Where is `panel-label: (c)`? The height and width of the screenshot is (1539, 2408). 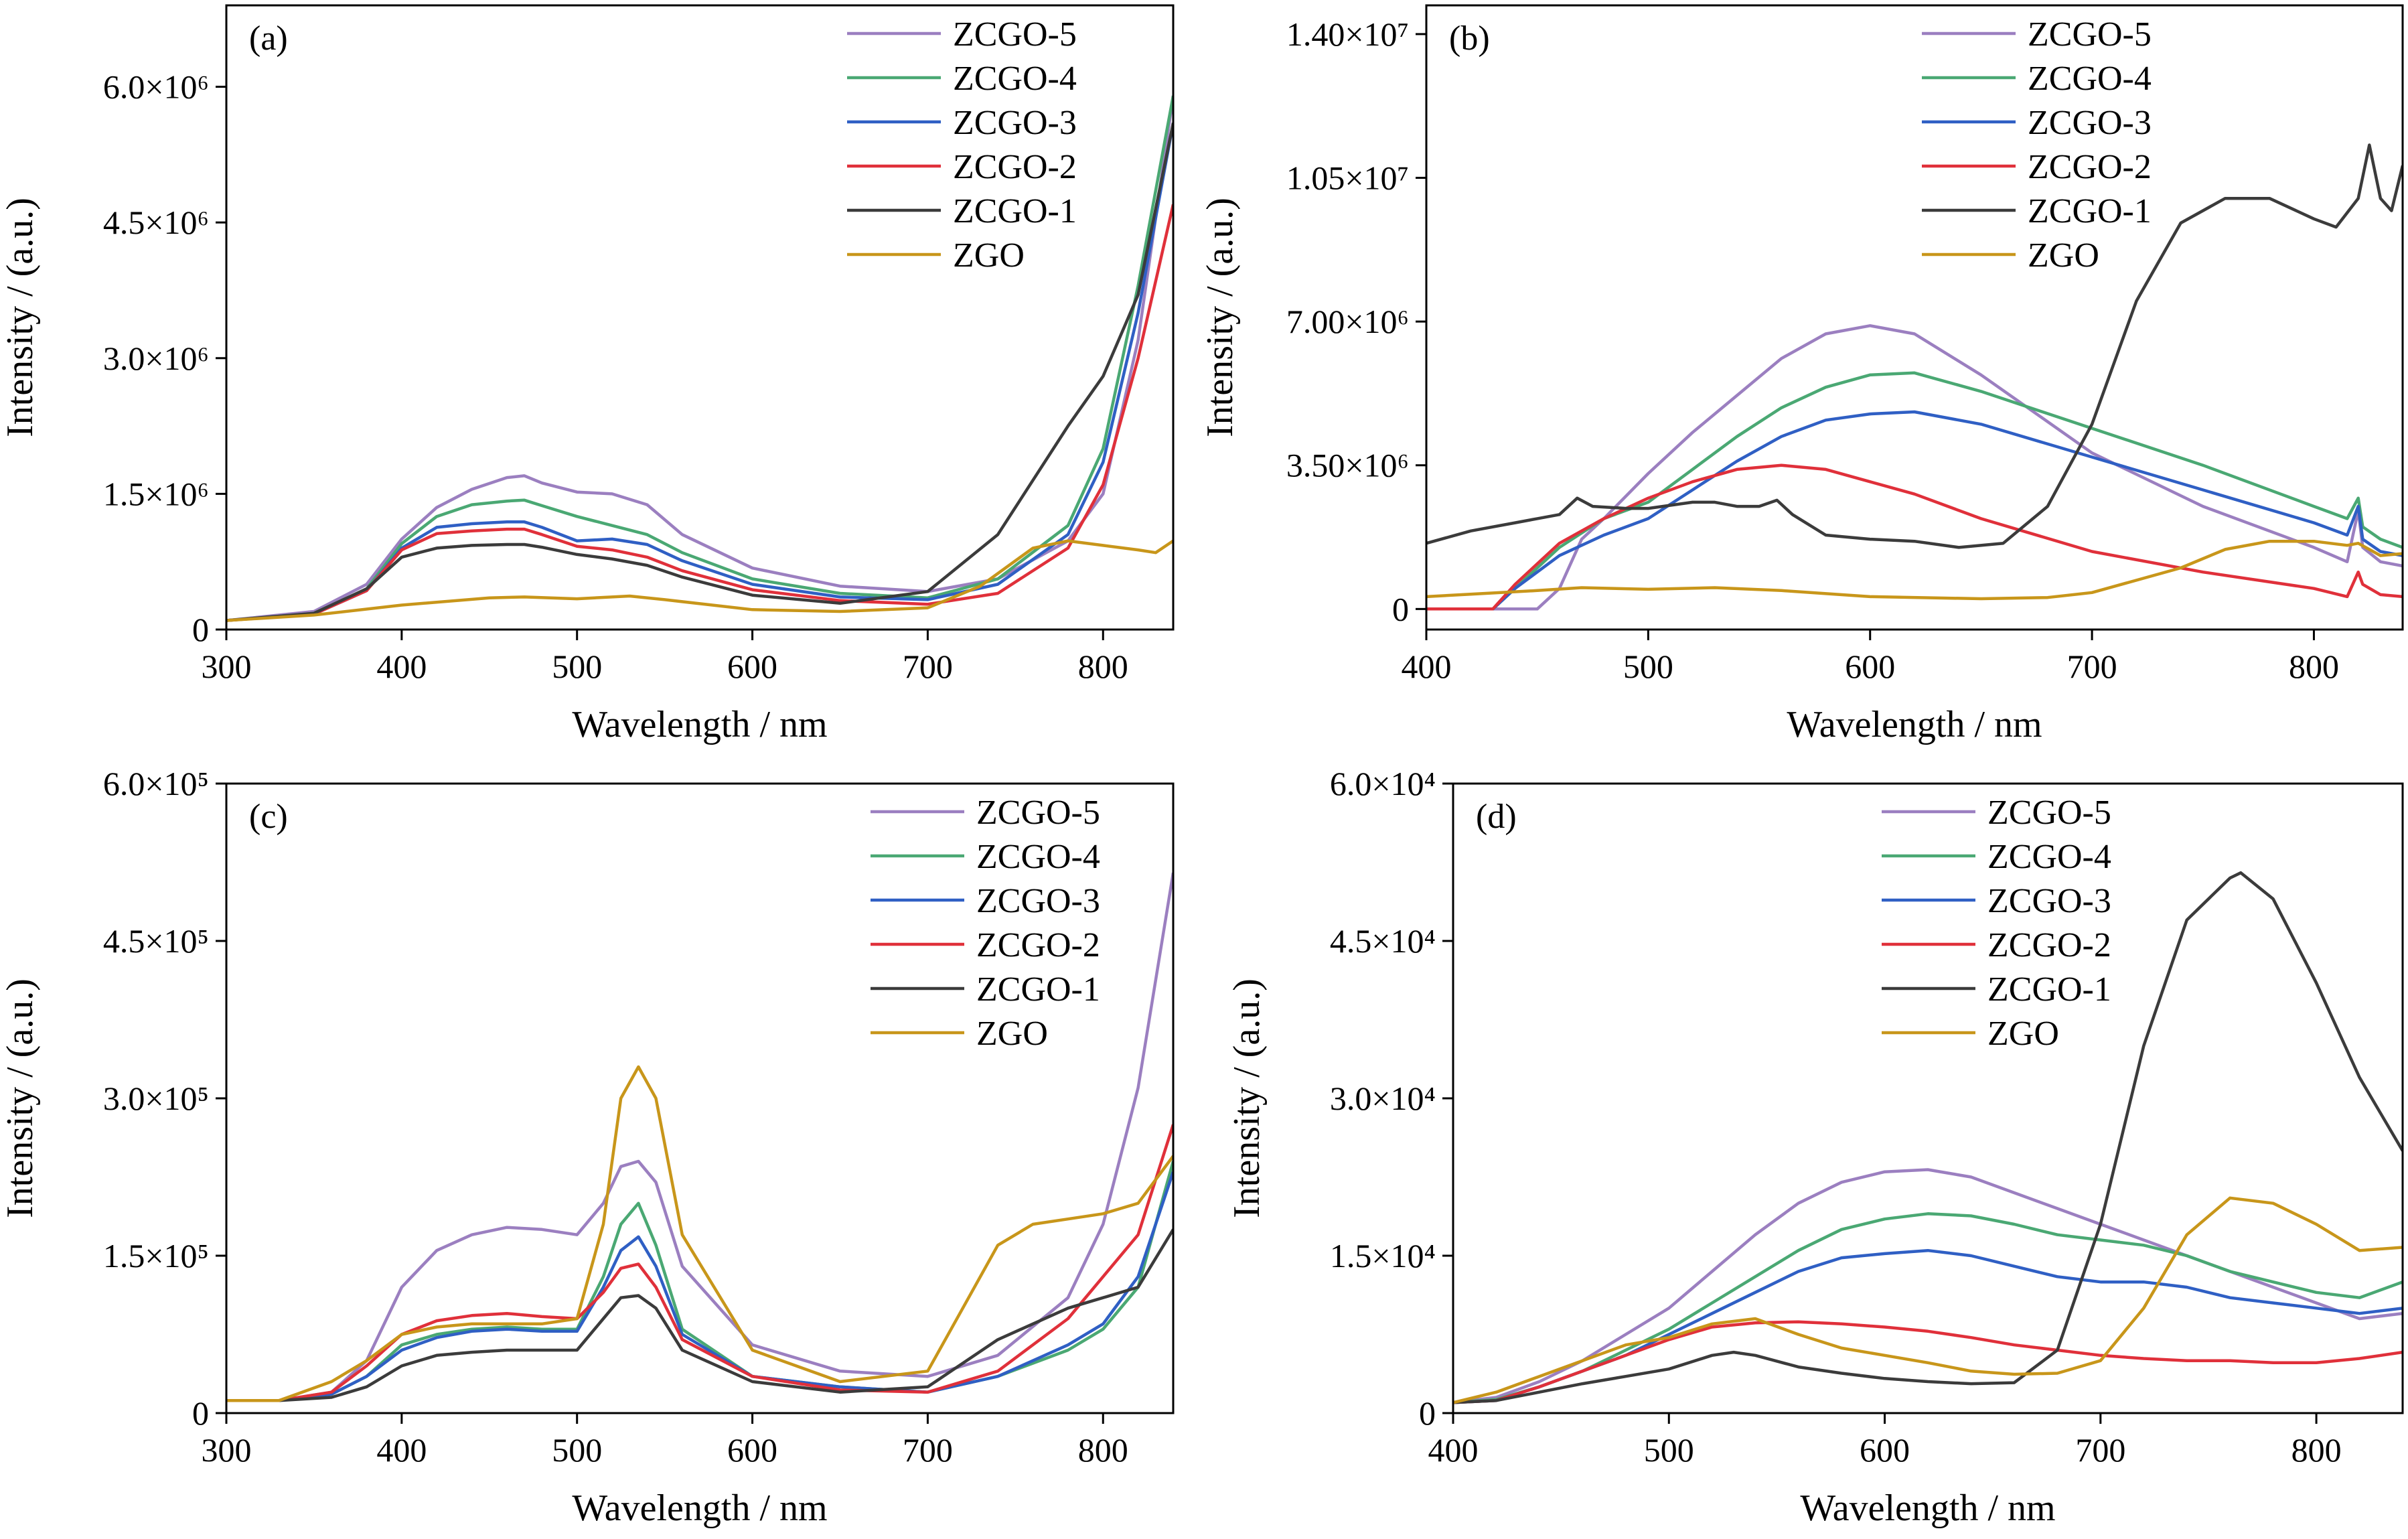
panel-label: (c) is located at coordinates (268, 817).